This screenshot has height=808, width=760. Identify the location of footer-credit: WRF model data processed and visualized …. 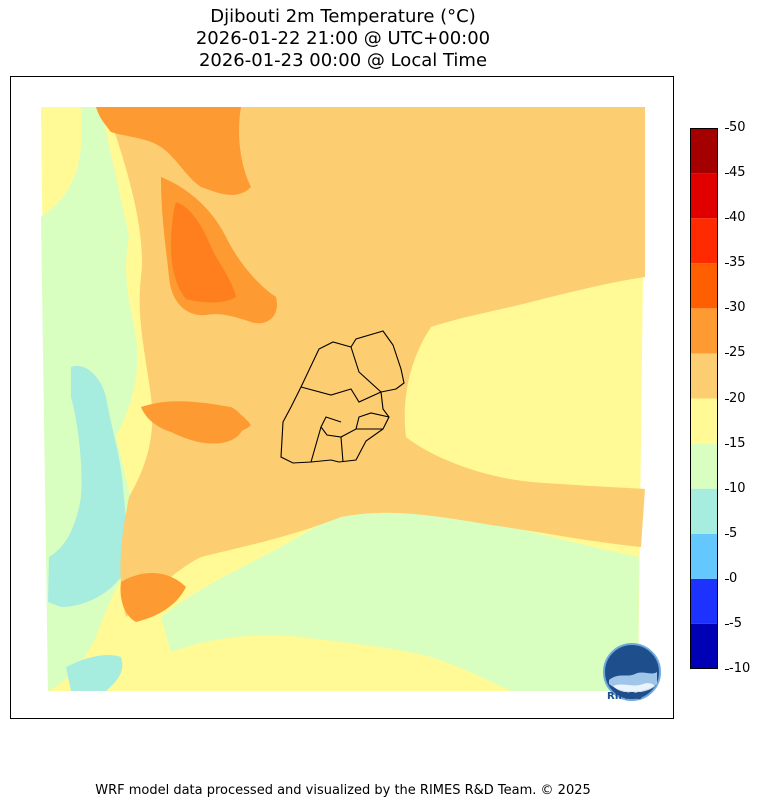
(343, 790).